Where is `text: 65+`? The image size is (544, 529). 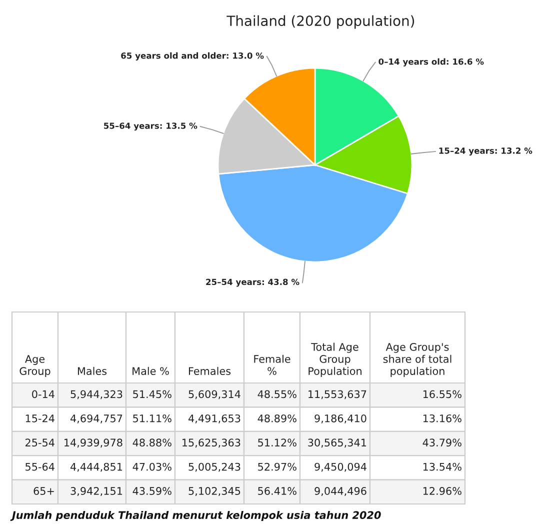
text: 65+ is located at coordinates (44, 491).